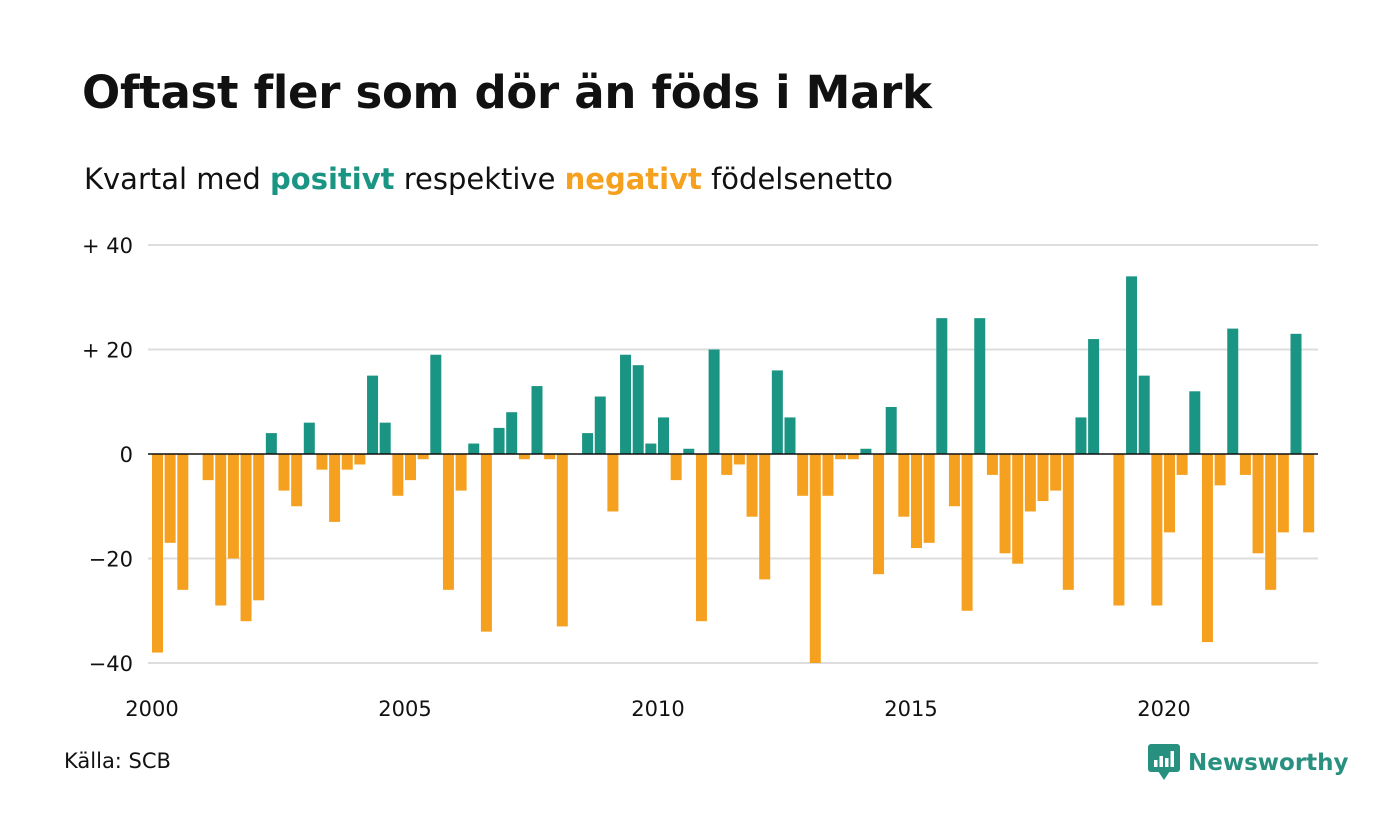  What do you see at coordinates (111, 560) in the screenshot?
I see `y-tick-label: −20` at bounding box center [111, 560].